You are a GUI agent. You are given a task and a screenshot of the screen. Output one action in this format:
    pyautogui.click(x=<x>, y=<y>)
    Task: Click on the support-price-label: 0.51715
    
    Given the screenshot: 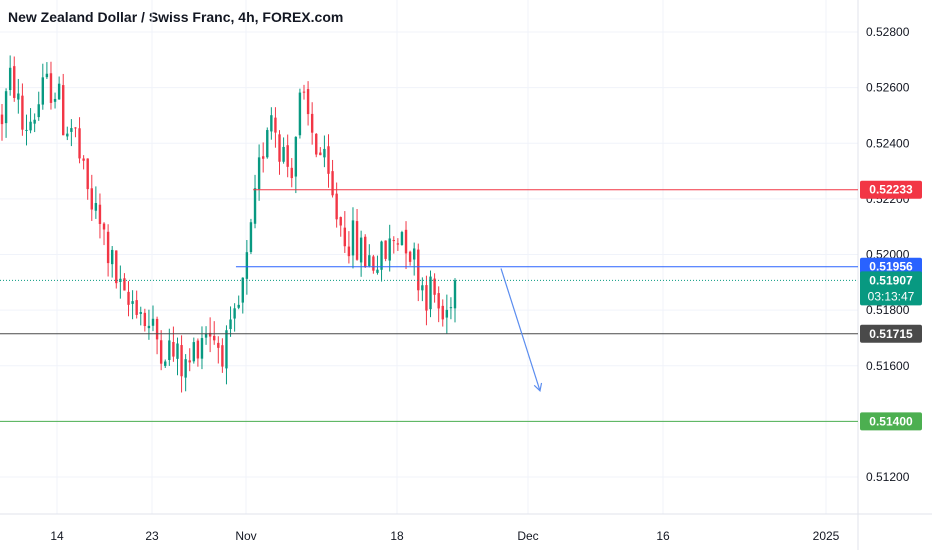 What is the action you would take?
    pyautogui.click(x=891, y=334)
    